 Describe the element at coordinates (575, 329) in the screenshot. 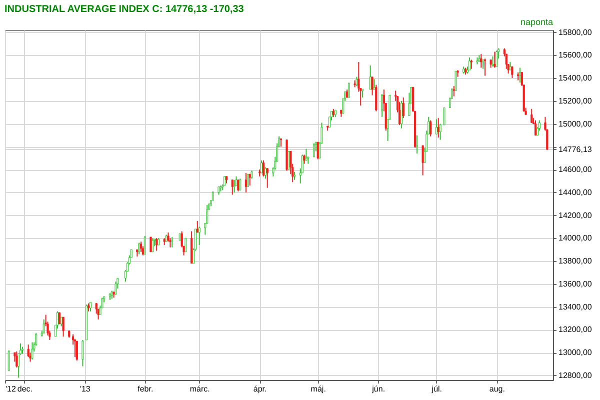

I see `y-tick-label: 13200,00` at that location.